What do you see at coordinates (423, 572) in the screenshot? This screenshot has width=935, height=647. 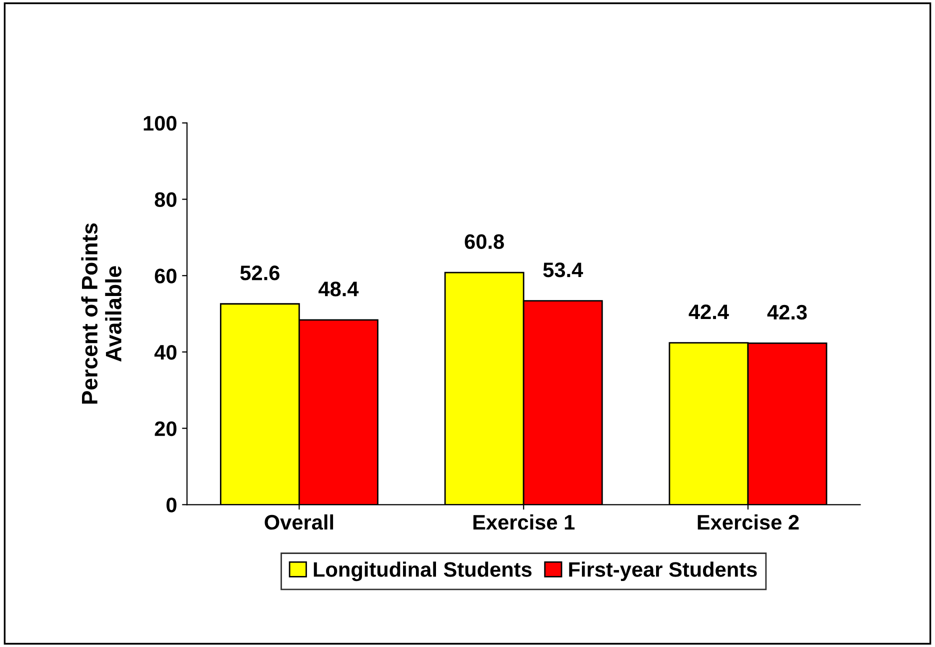 I see `legend-label: Longitudinal Students` at bounding box center [423, 572].